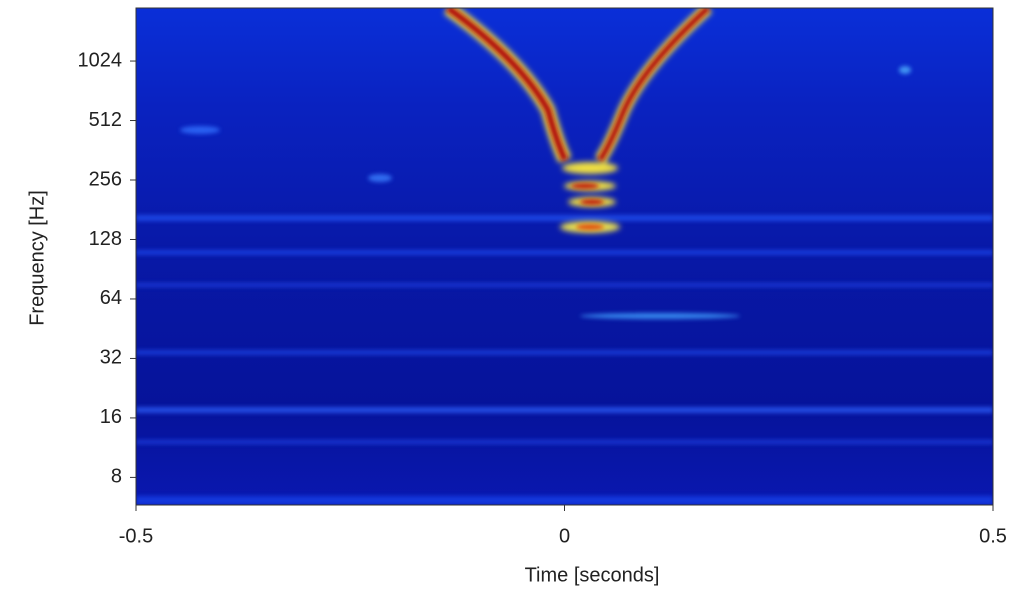  Describe the element at coordinates (564, 536) in the screenshot. I see `x-tick-label: 0` at that location.